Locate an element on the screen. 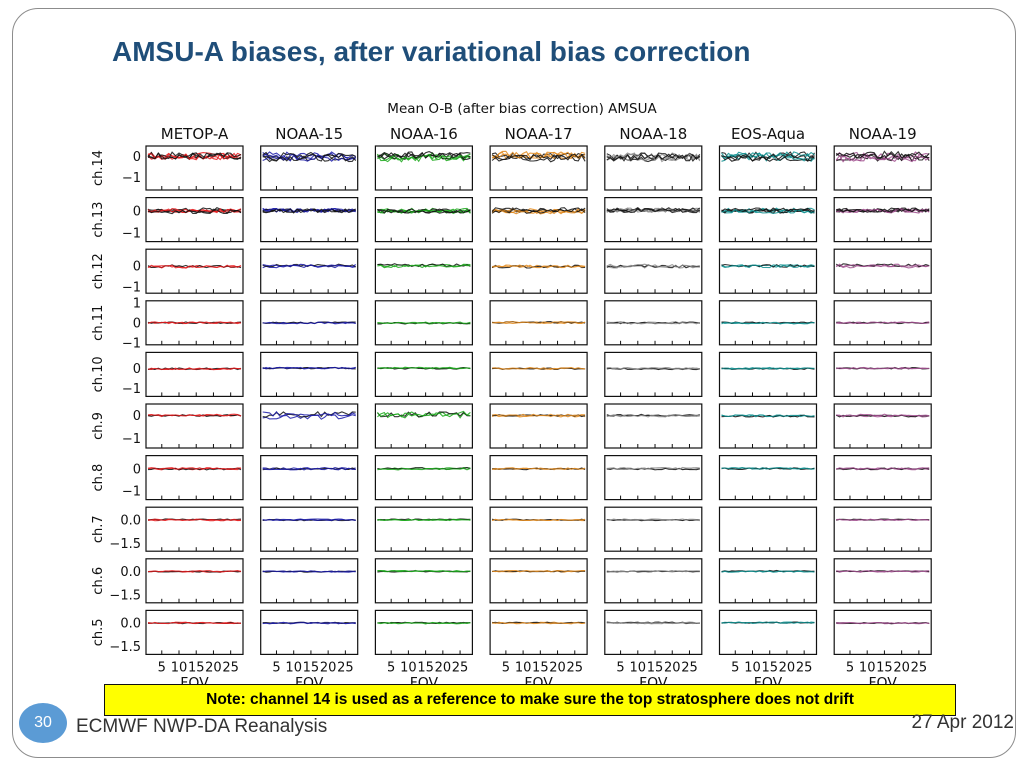 This screenshot has width=1024, height=768. panel-metop-a-ch6 is located at coordinates (194, 581).